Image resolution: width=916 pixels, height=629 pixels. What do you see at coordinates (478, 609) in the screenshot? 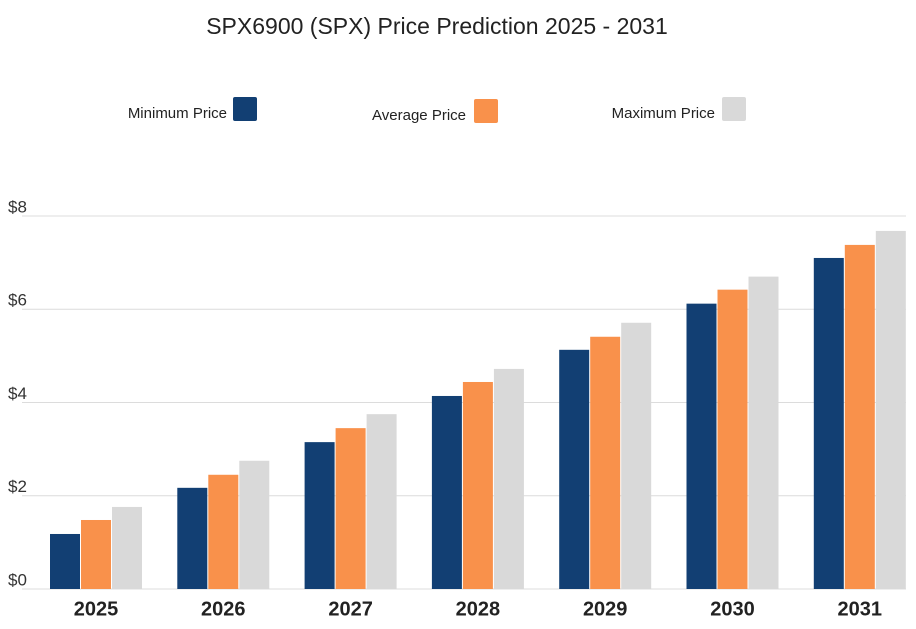
I see `x-tick-label: 2028` at bounding box center [478, 609].